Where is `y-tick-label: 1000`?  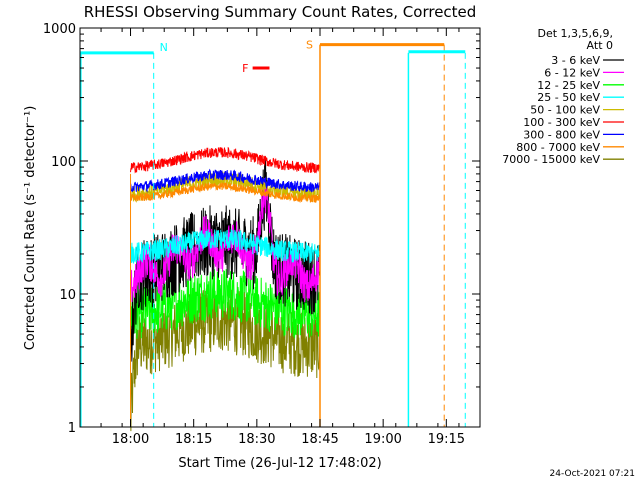
y-tick-label: 1000 is located at coordinates (59, 29).